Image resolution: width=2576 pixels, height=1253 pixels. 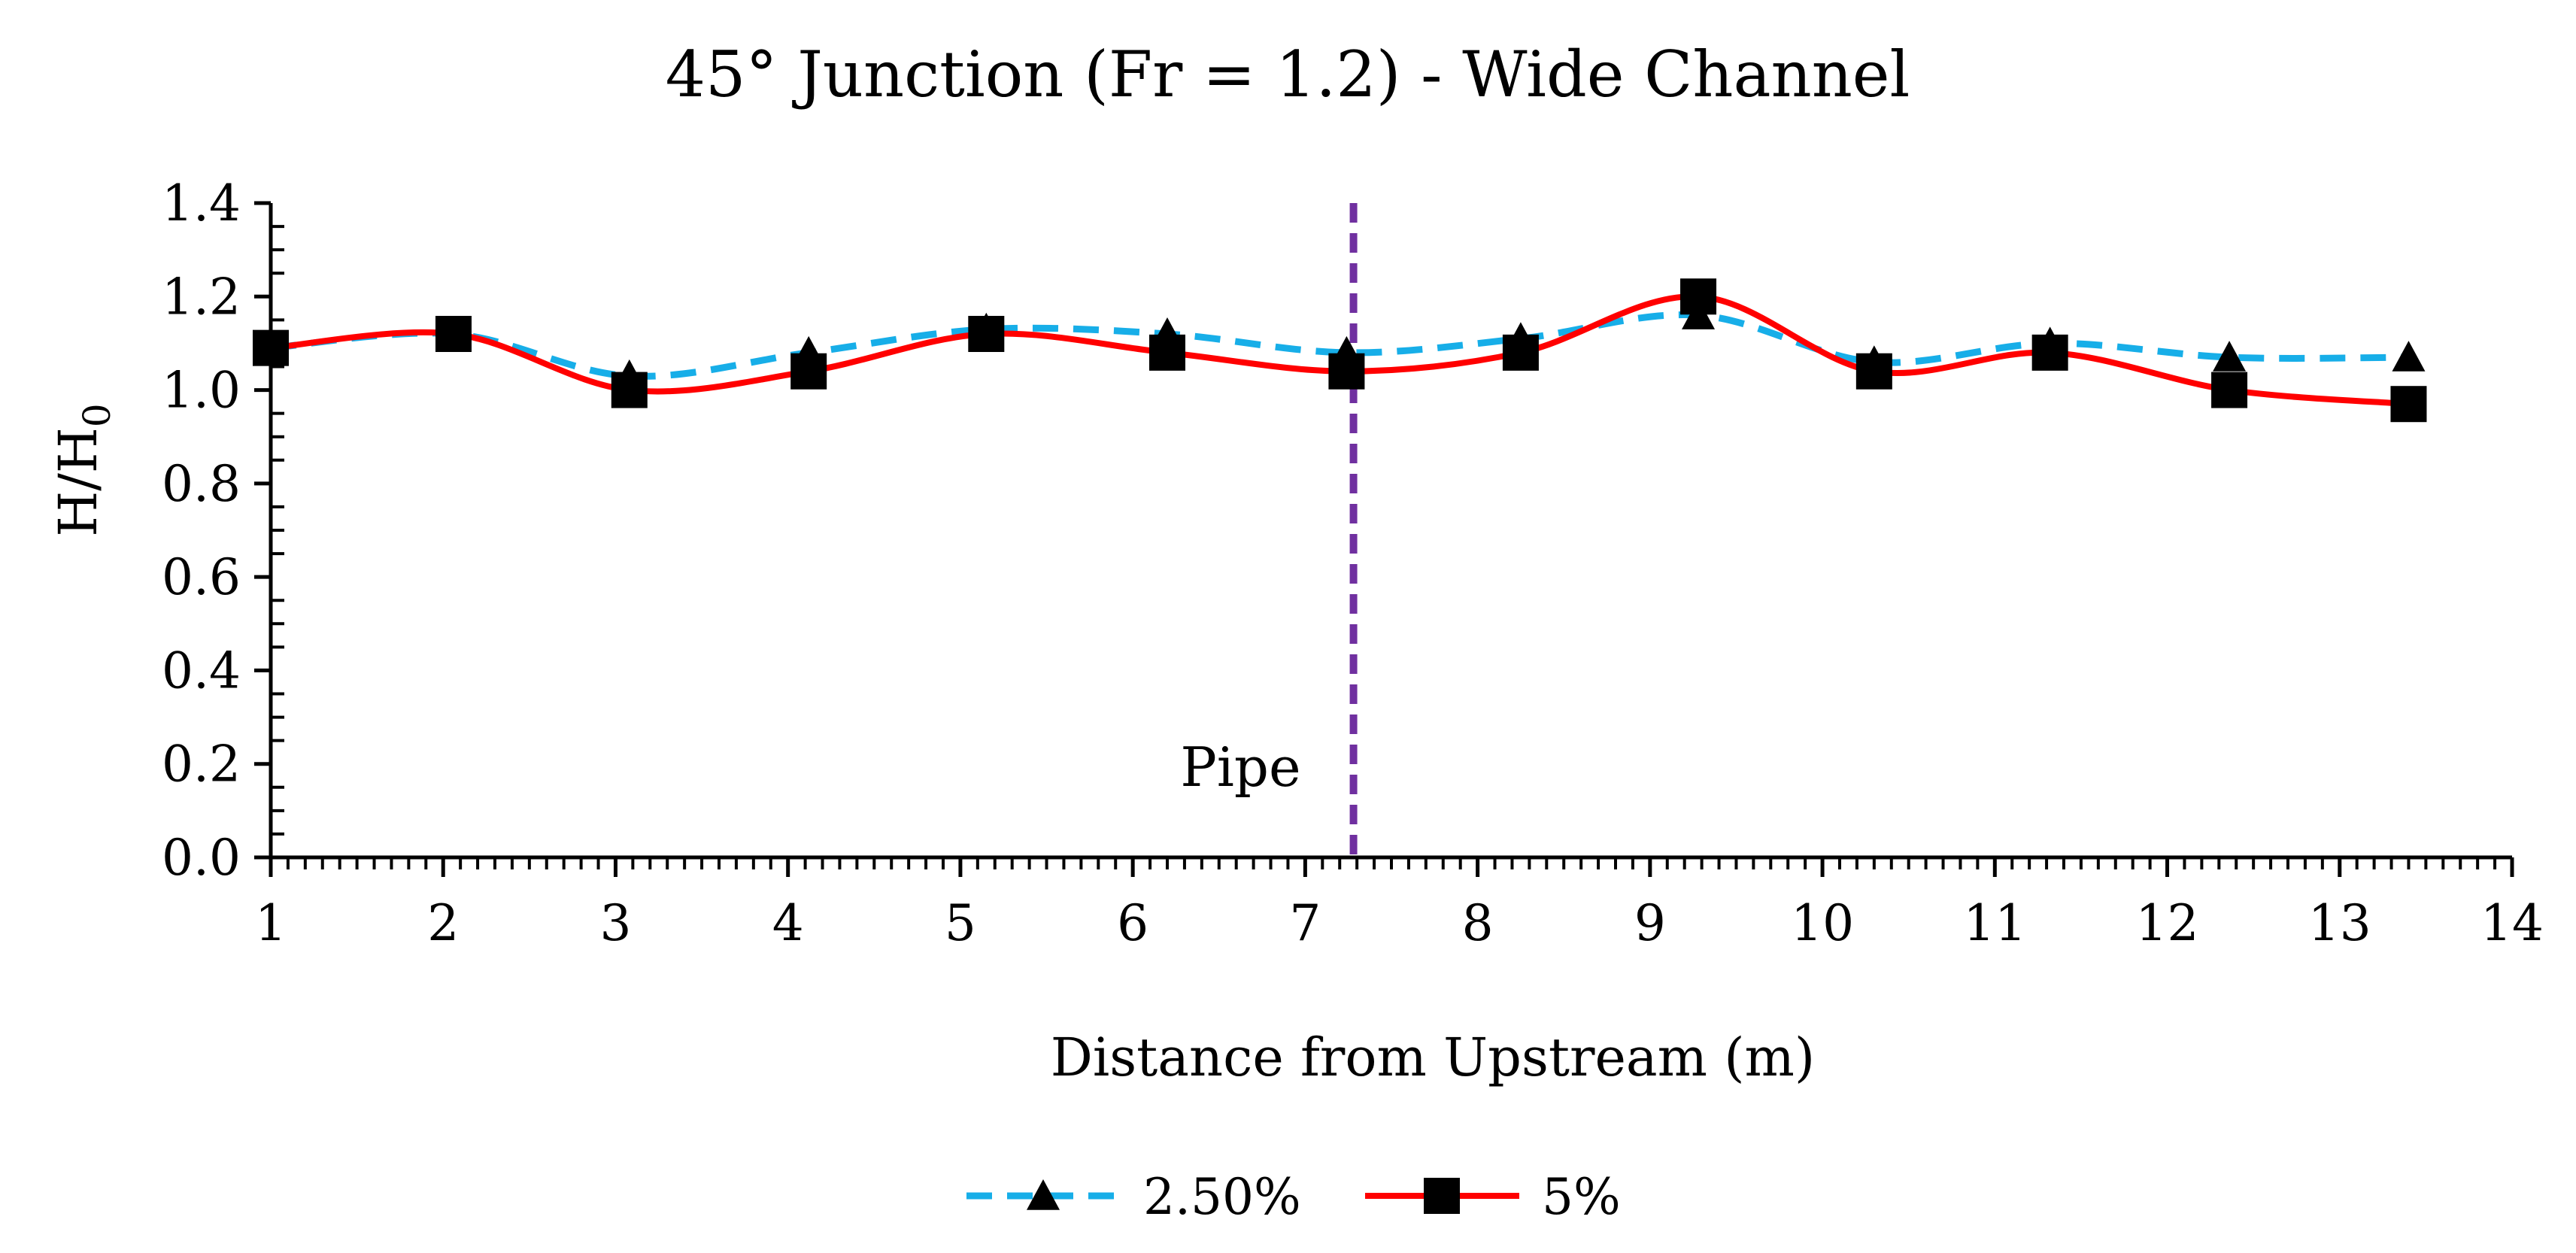 What do you see at coordinates (1994, 923) in the screenshot?
I see `x-tick-label: 11` at bounding box center [1994, 923].